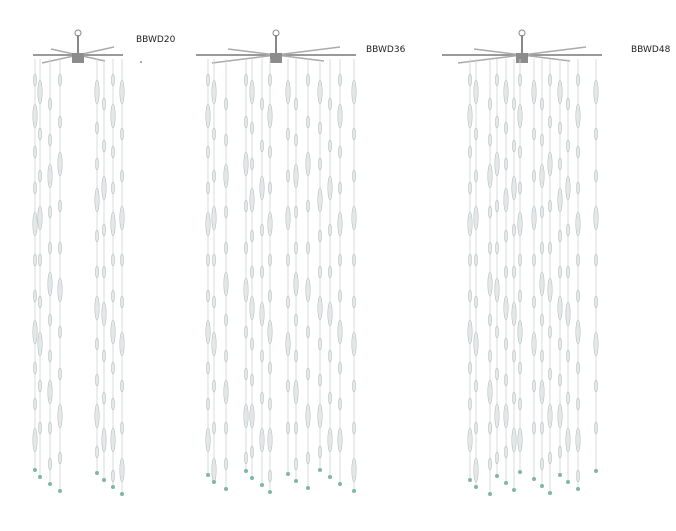 Image resolution: width=676 pixels, height=531 pixels. Describe the element at coordinates (276, 33) in the screenshot. I see `hook` at that location.